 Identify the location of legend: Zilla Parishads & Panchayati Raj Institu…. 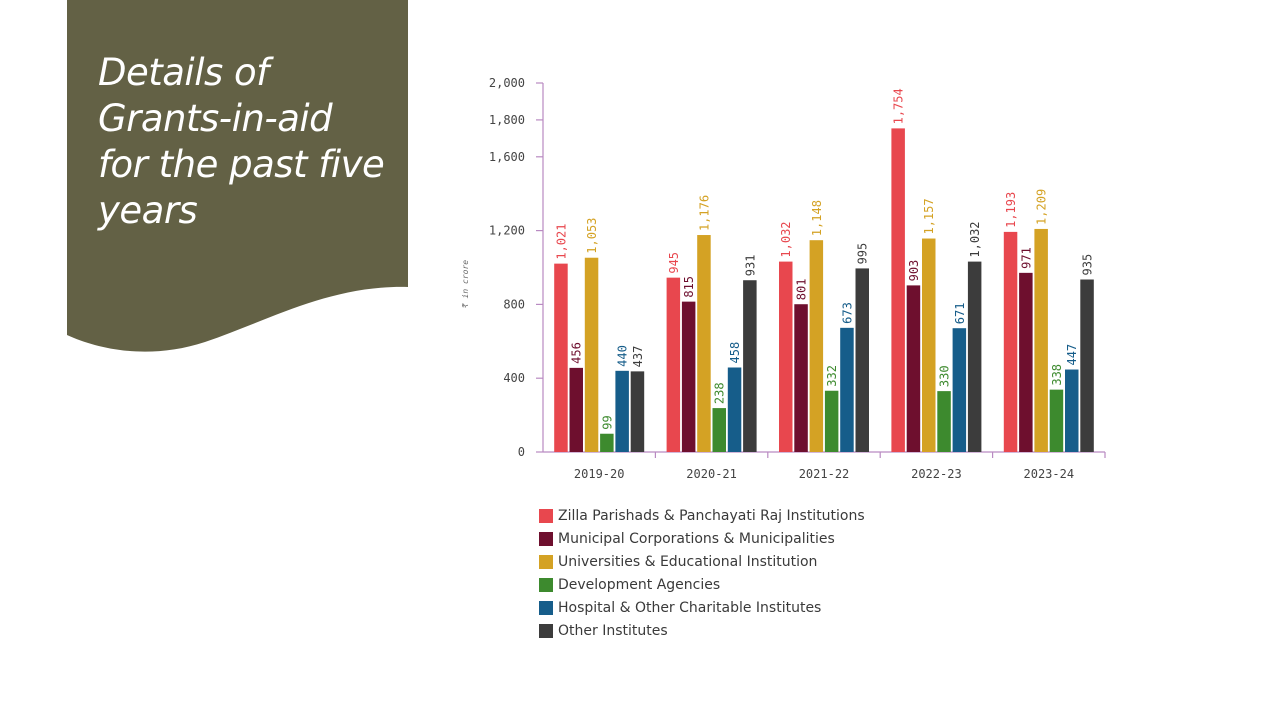
(702, 573).